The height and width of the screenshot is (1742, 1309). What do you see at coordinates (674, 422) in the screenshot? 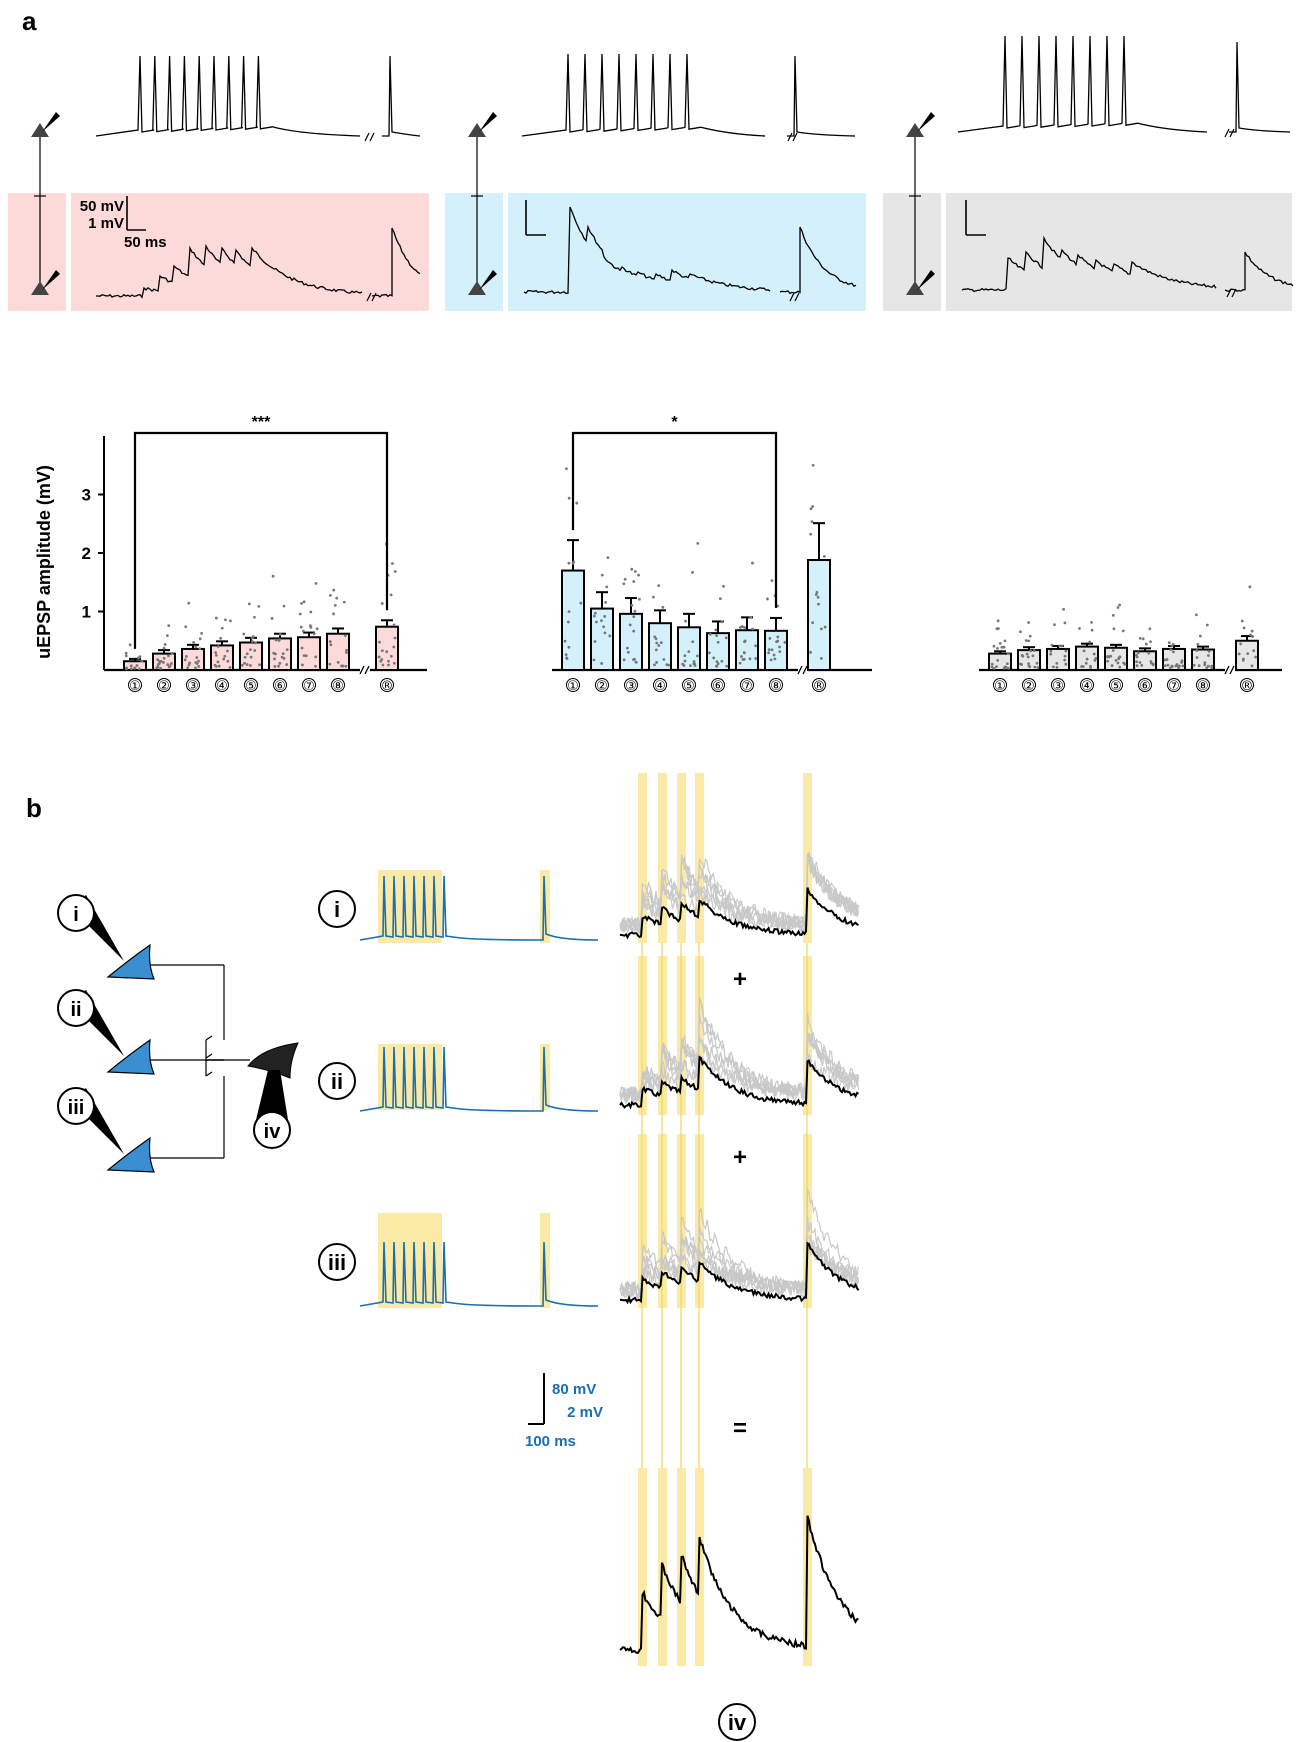
I see `significance-label: *` at bounding box center [674, 422].